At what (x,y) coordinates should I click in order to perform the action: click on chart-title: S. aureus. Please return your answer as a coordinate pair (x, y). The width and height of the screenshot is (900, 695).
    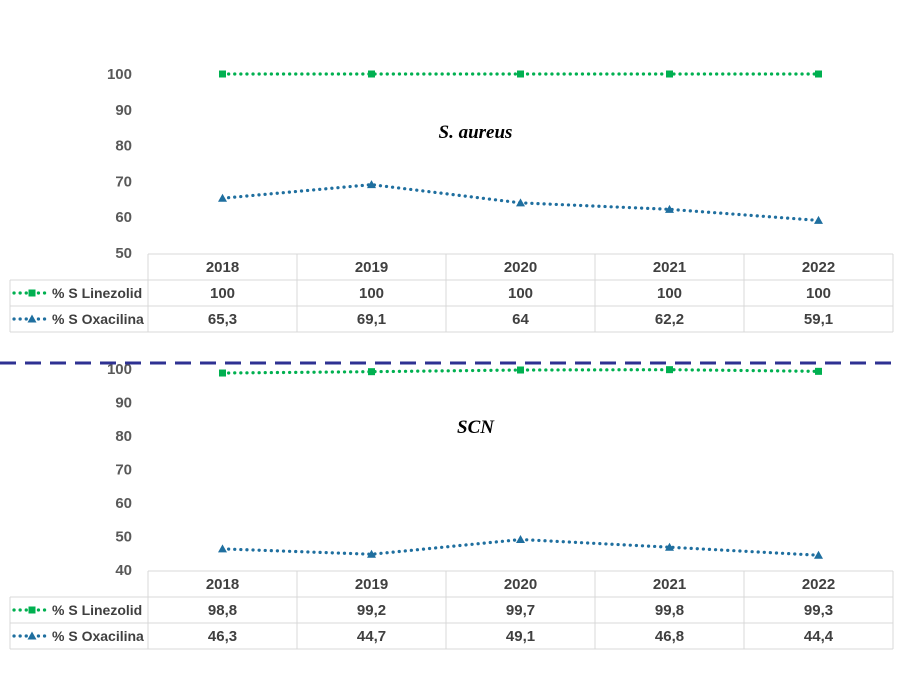
    Looking at the image, I should click on (476, 132).